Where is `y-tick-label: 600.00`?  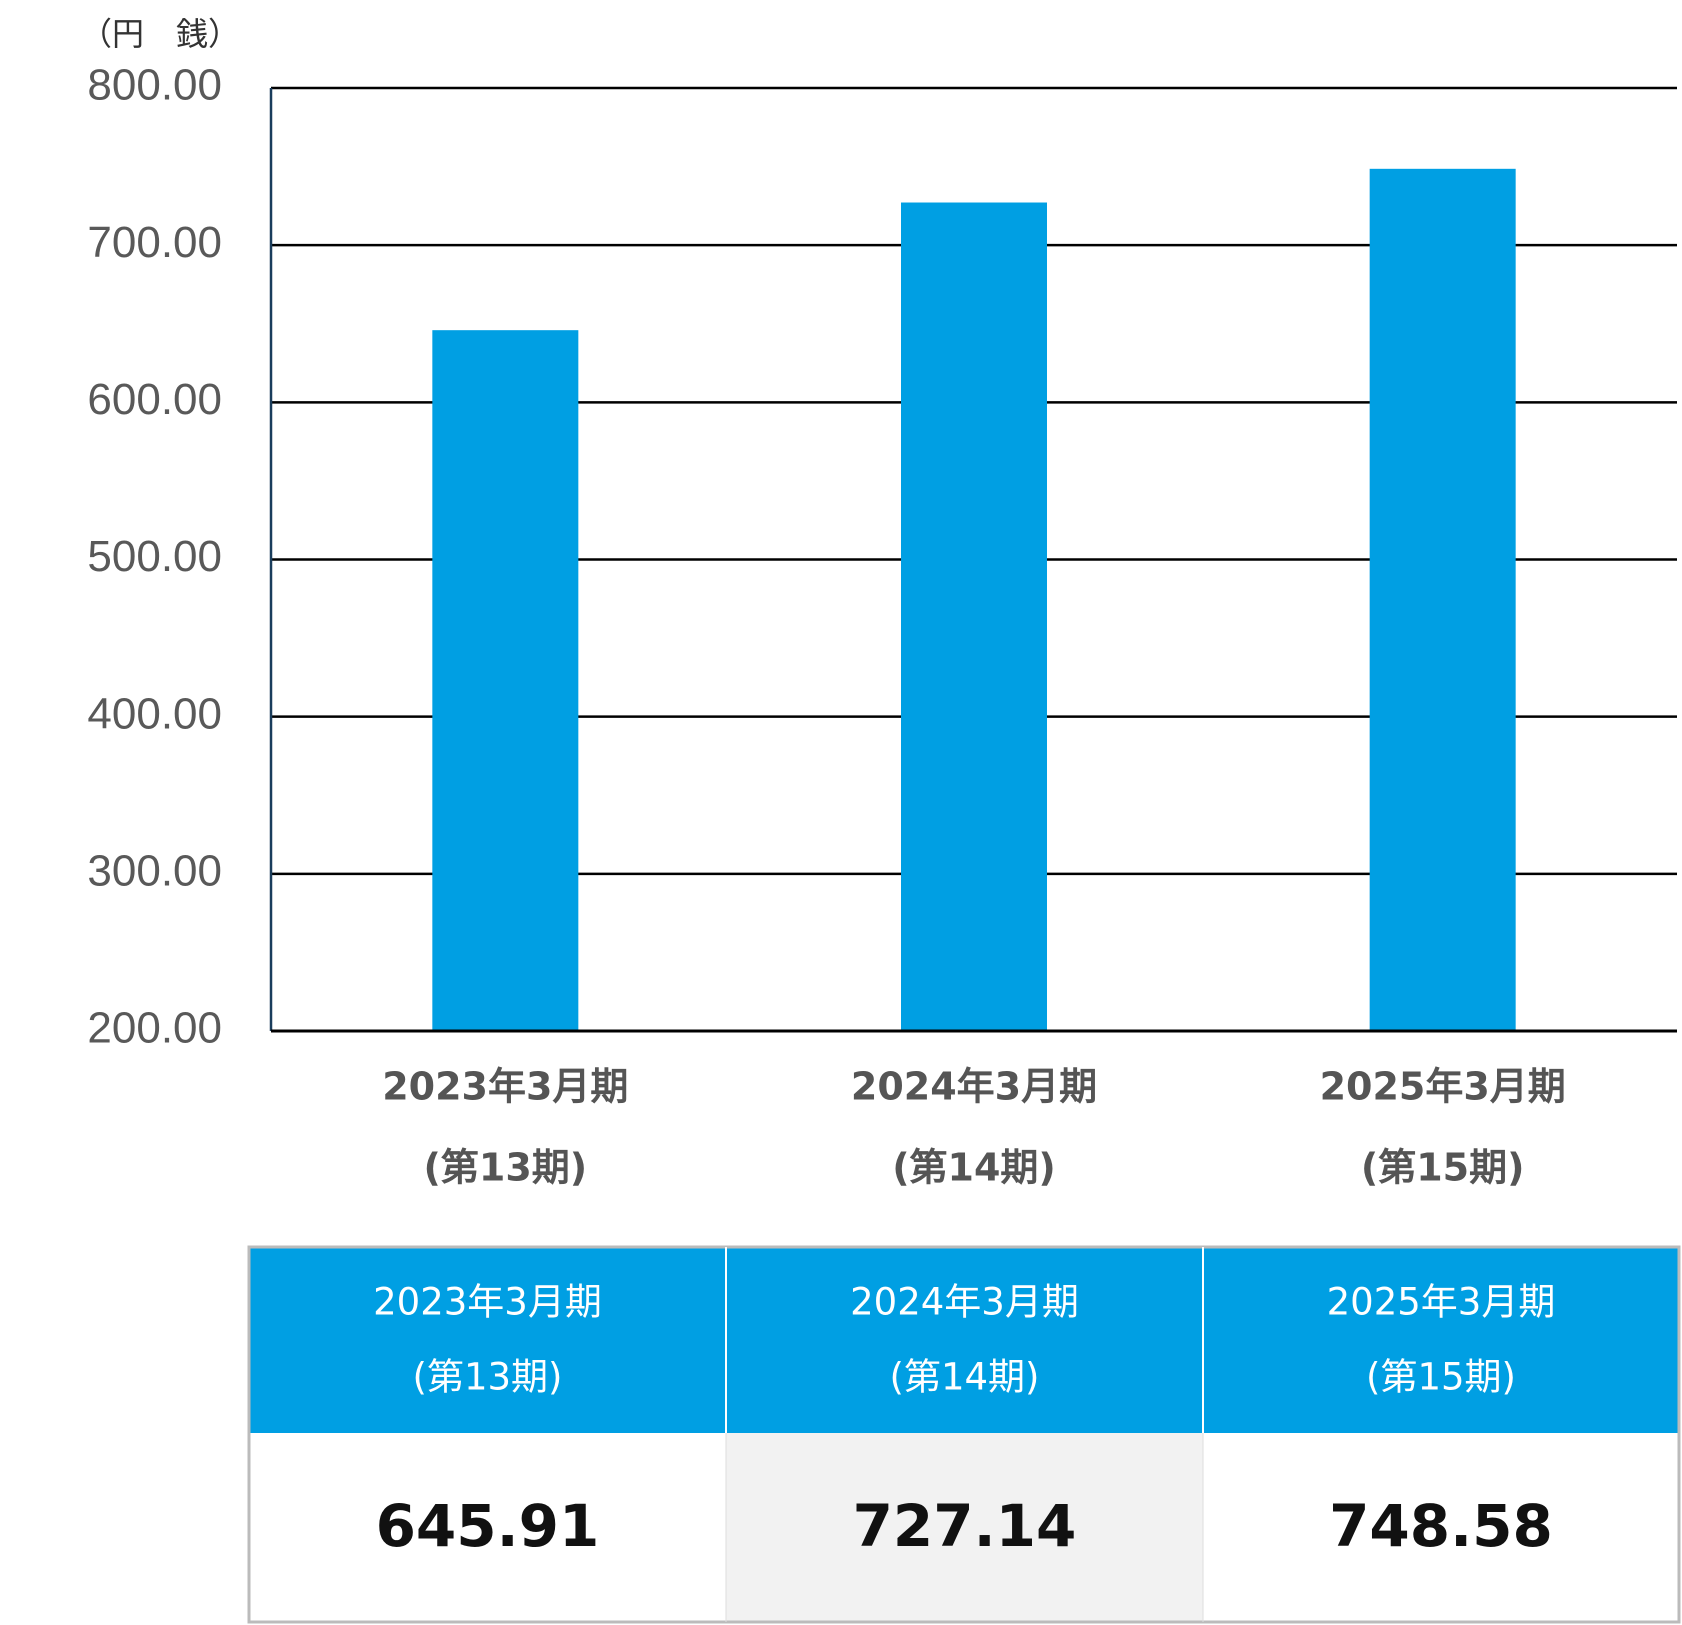
y-tick-label: 600.00 is located at coordinates (154, 399).